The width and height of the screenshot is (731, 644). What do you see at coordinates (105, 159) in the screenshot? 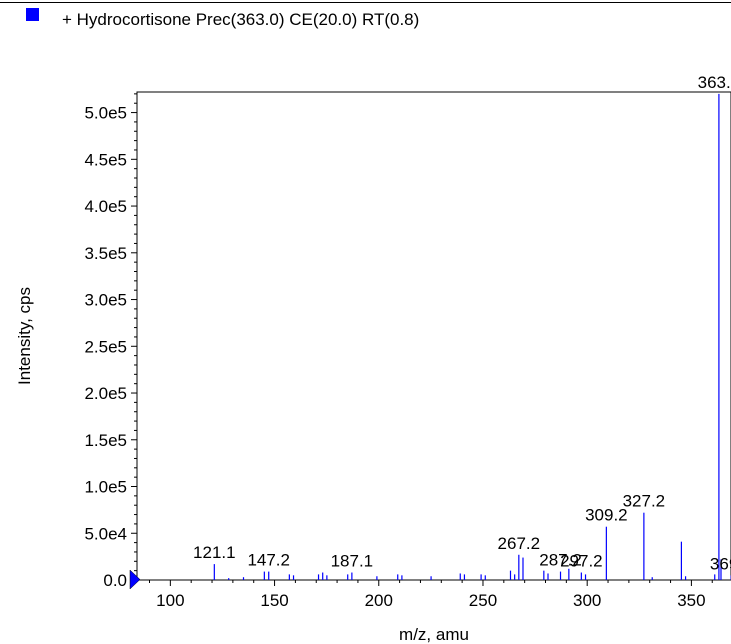
I see `y-tick-label: 4.5e5` at bounding box center [105, 159].